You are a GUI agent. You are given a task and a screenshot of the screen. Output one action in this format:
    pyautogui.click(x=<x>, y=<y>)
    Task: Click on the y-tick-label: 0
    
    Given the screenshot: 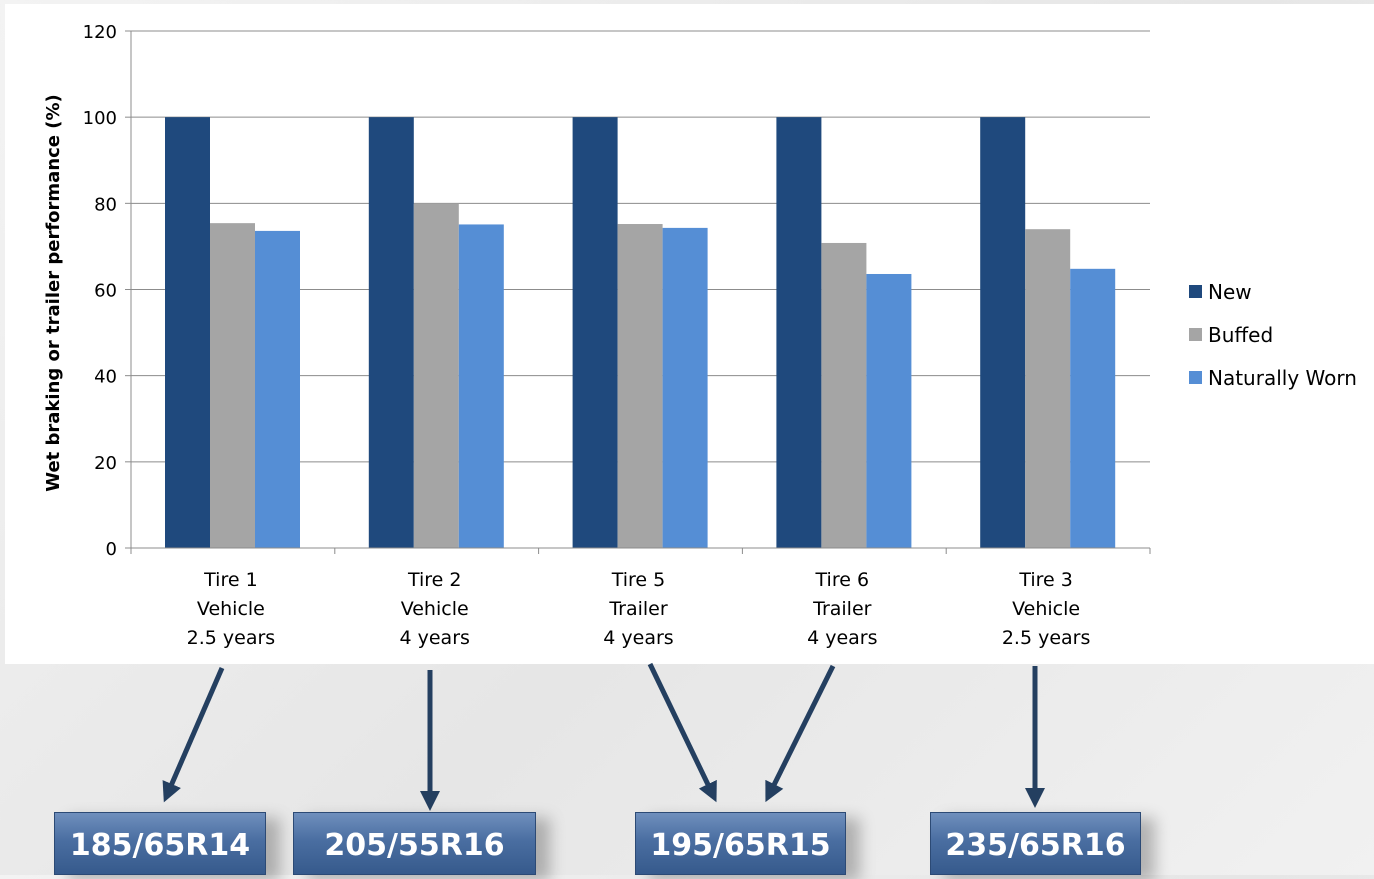 What is the action you would take?
    pyautogui.click(x=111, y=549)
    